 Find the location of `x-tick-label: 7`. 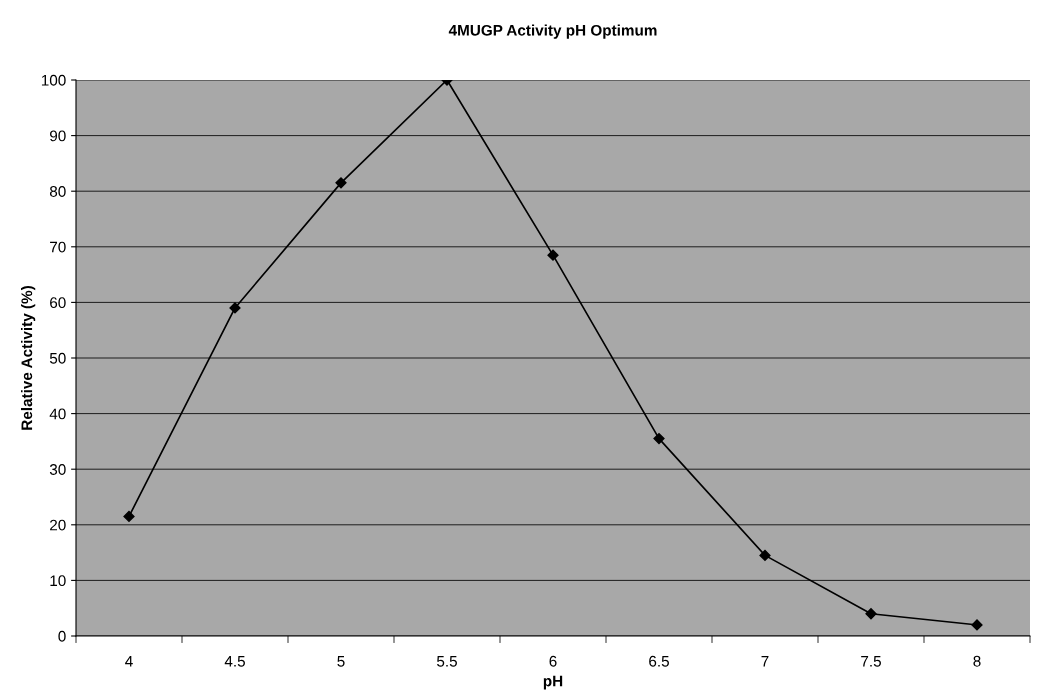

x-tick-label: 7 is located at coordinates (765, 661).